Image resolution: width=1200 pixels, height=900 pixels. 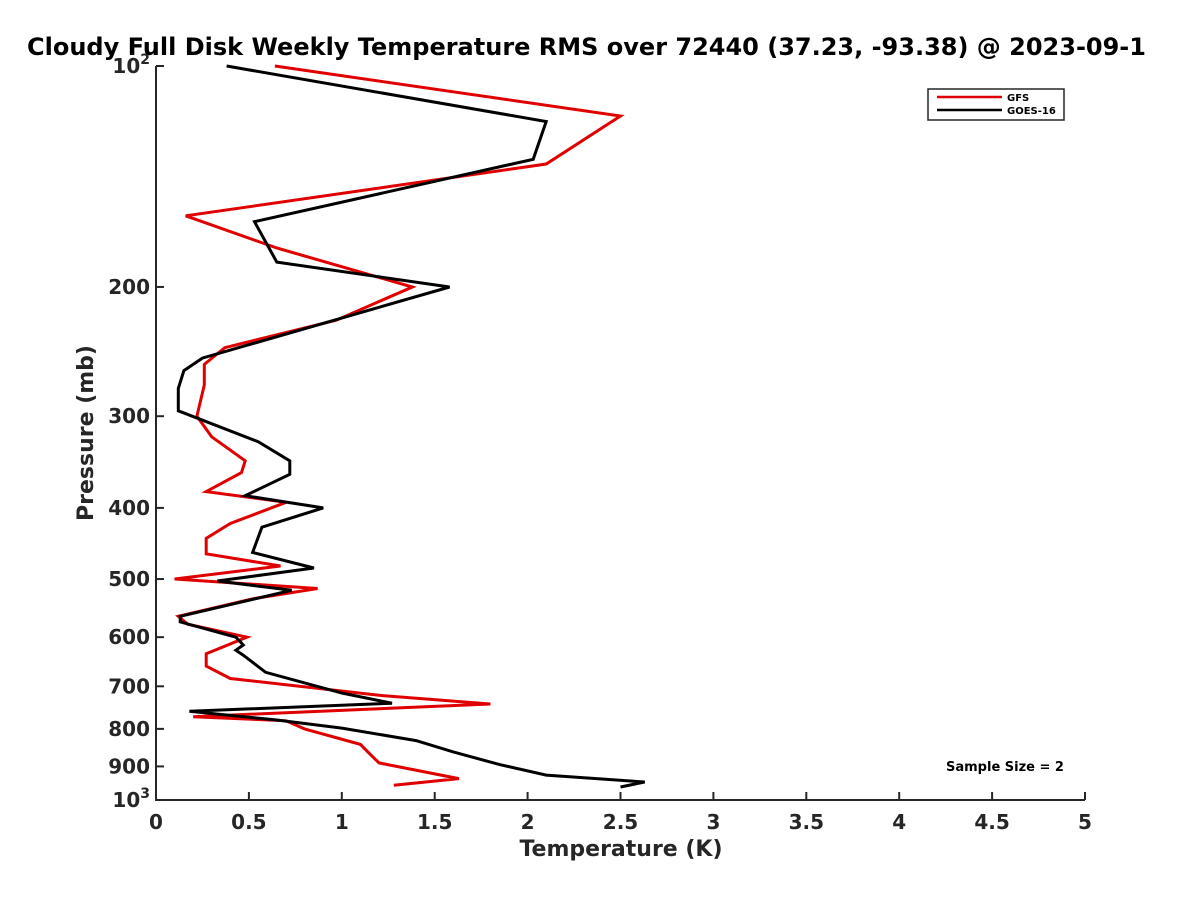 I want to click on y-tick-label: 200, so click(x=129, y=287).